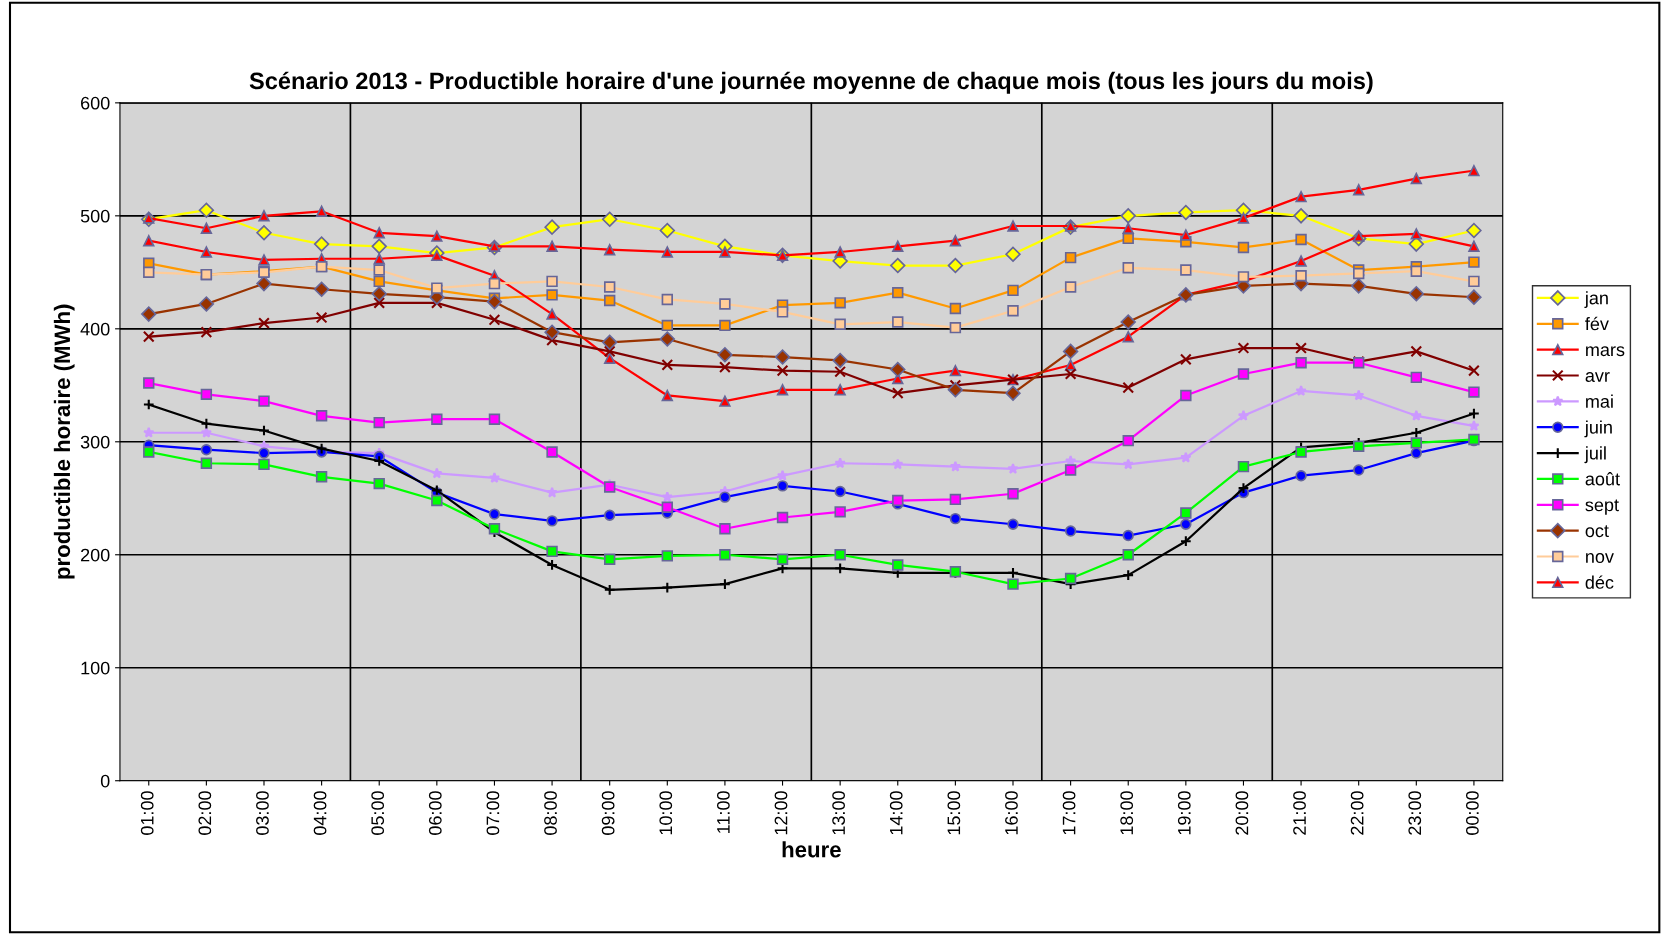  What do you see at coordinates (1595, 455) in the screenshot?
I see `legend-label: juil` at bounding box center [1595, 455].